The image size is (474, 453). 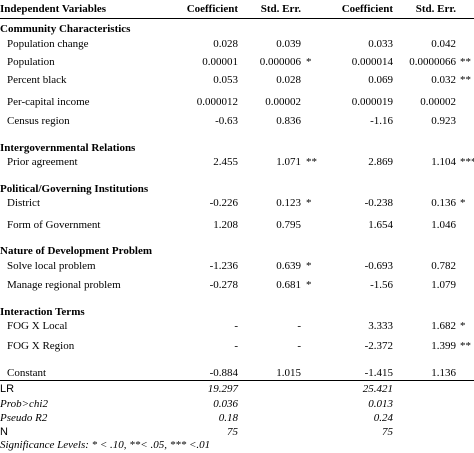 I want to click on coef-model-1: -0.63, so click(x=226, y=121).